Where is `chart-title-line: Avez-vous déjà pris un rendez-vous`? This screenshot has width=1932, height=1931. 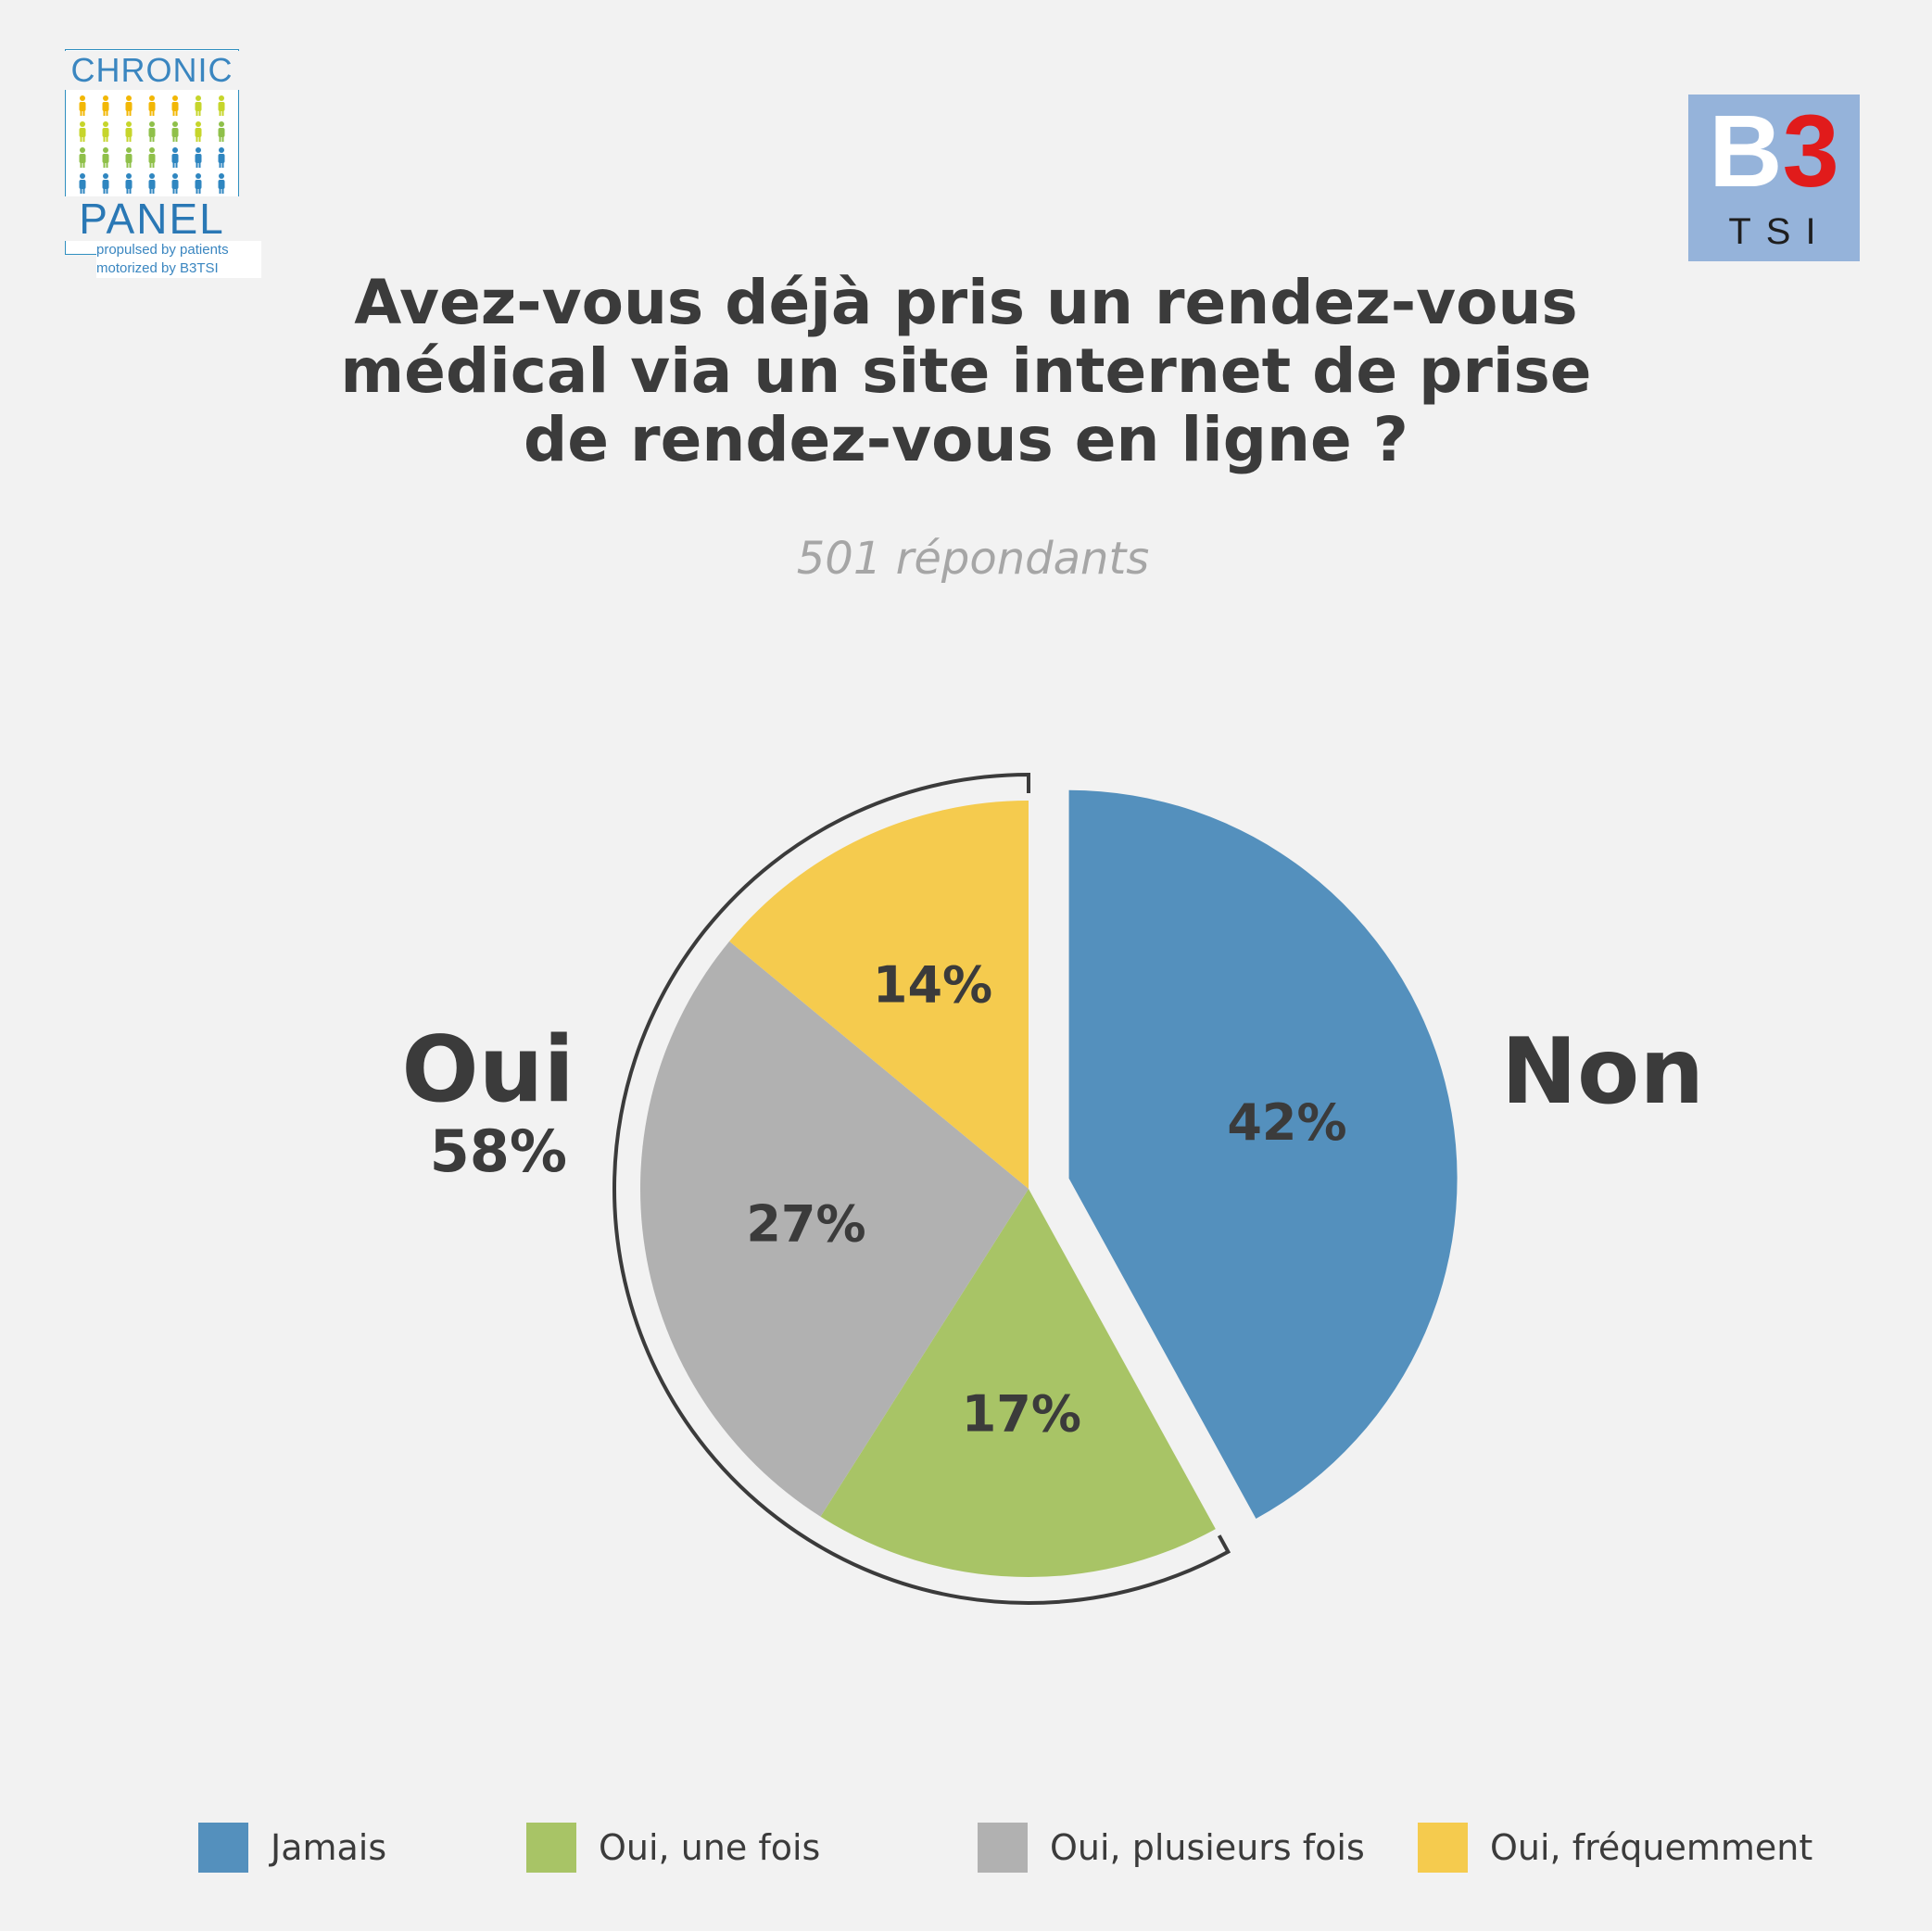
chart-title-line: Avez-vous déjà pris un rendez-vous is located at coordinates (966, 302).